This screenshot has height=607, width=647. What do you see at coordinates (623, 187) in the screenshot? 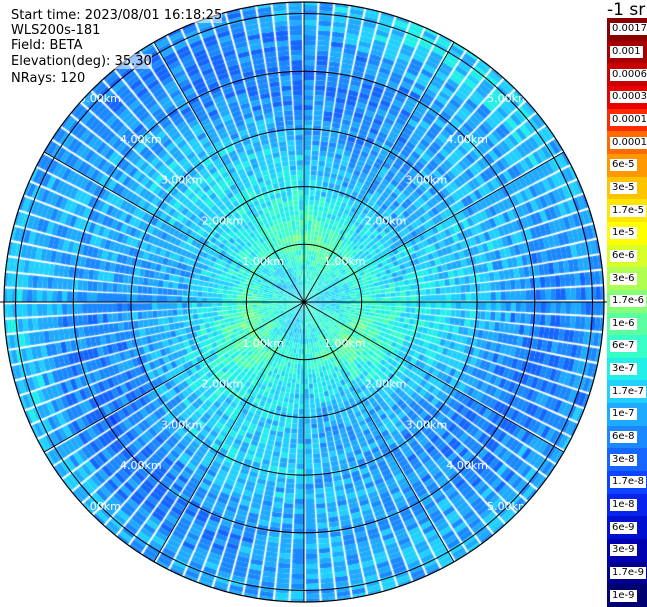
I see `colorbar-tick-label: 3e-5` at bounding box center [623, 187].